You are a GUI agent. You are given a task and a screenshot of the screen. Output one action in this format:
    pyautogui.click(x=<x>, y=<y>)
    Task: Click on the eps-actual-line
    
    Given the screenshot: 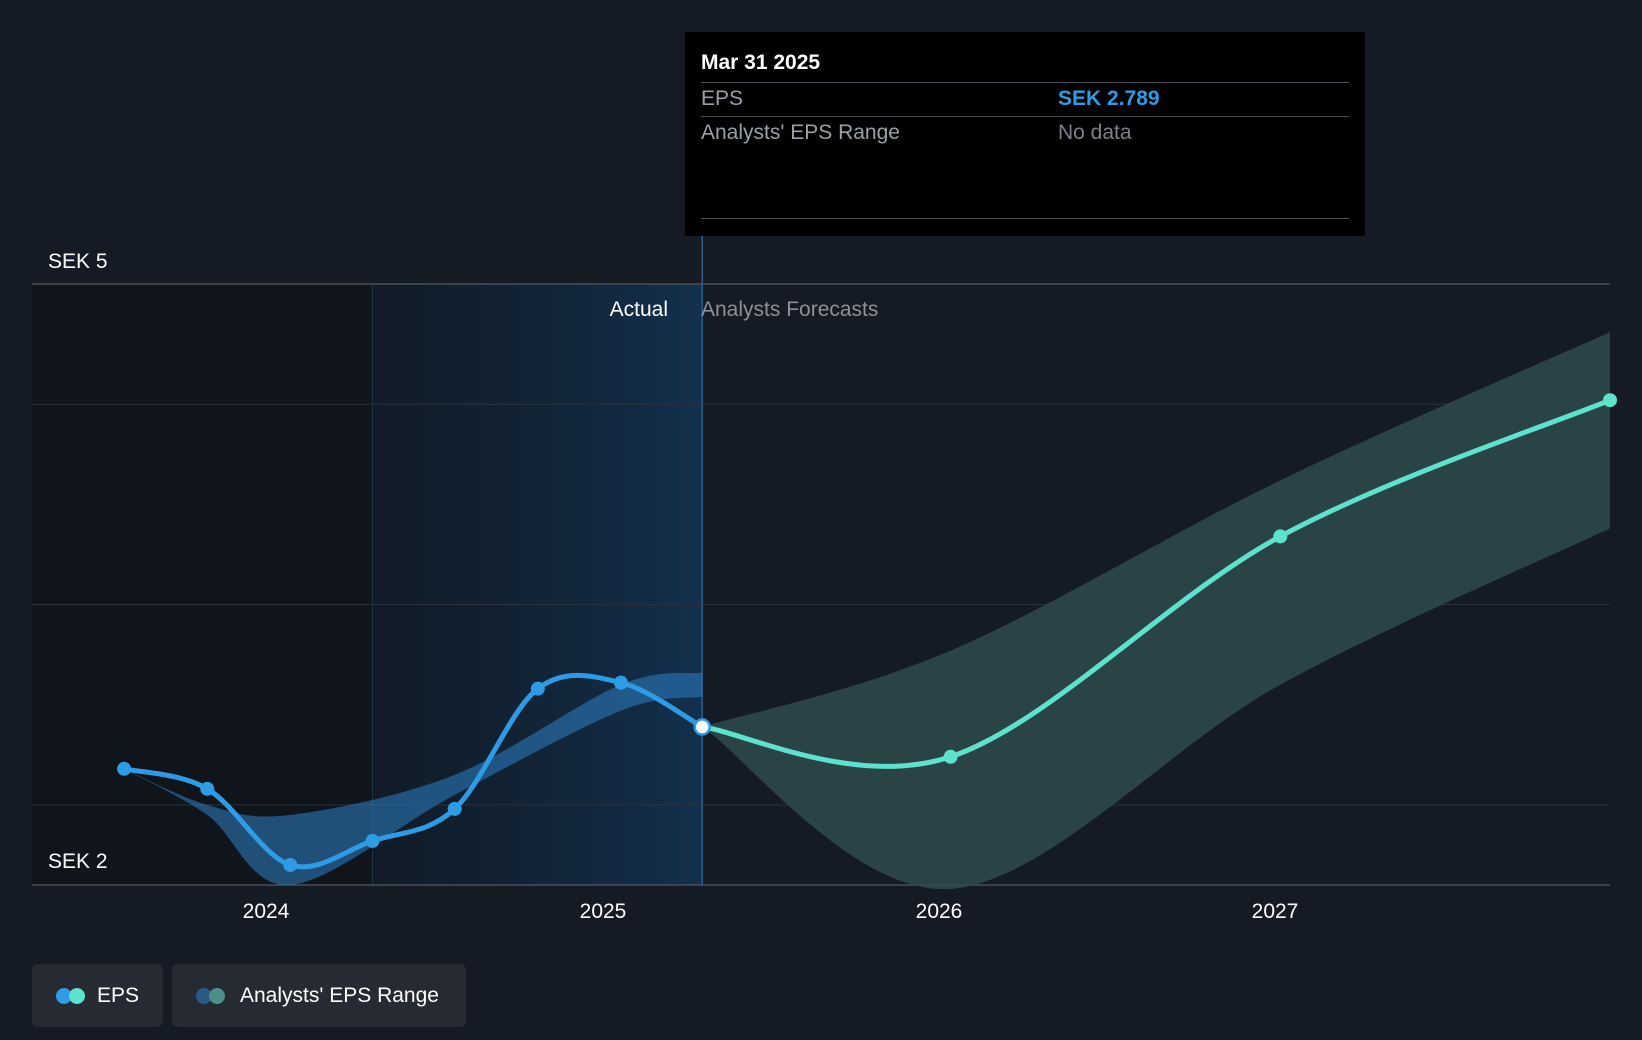 What is the action you would take?
    pyautogui.click(x=413, y=771)
    